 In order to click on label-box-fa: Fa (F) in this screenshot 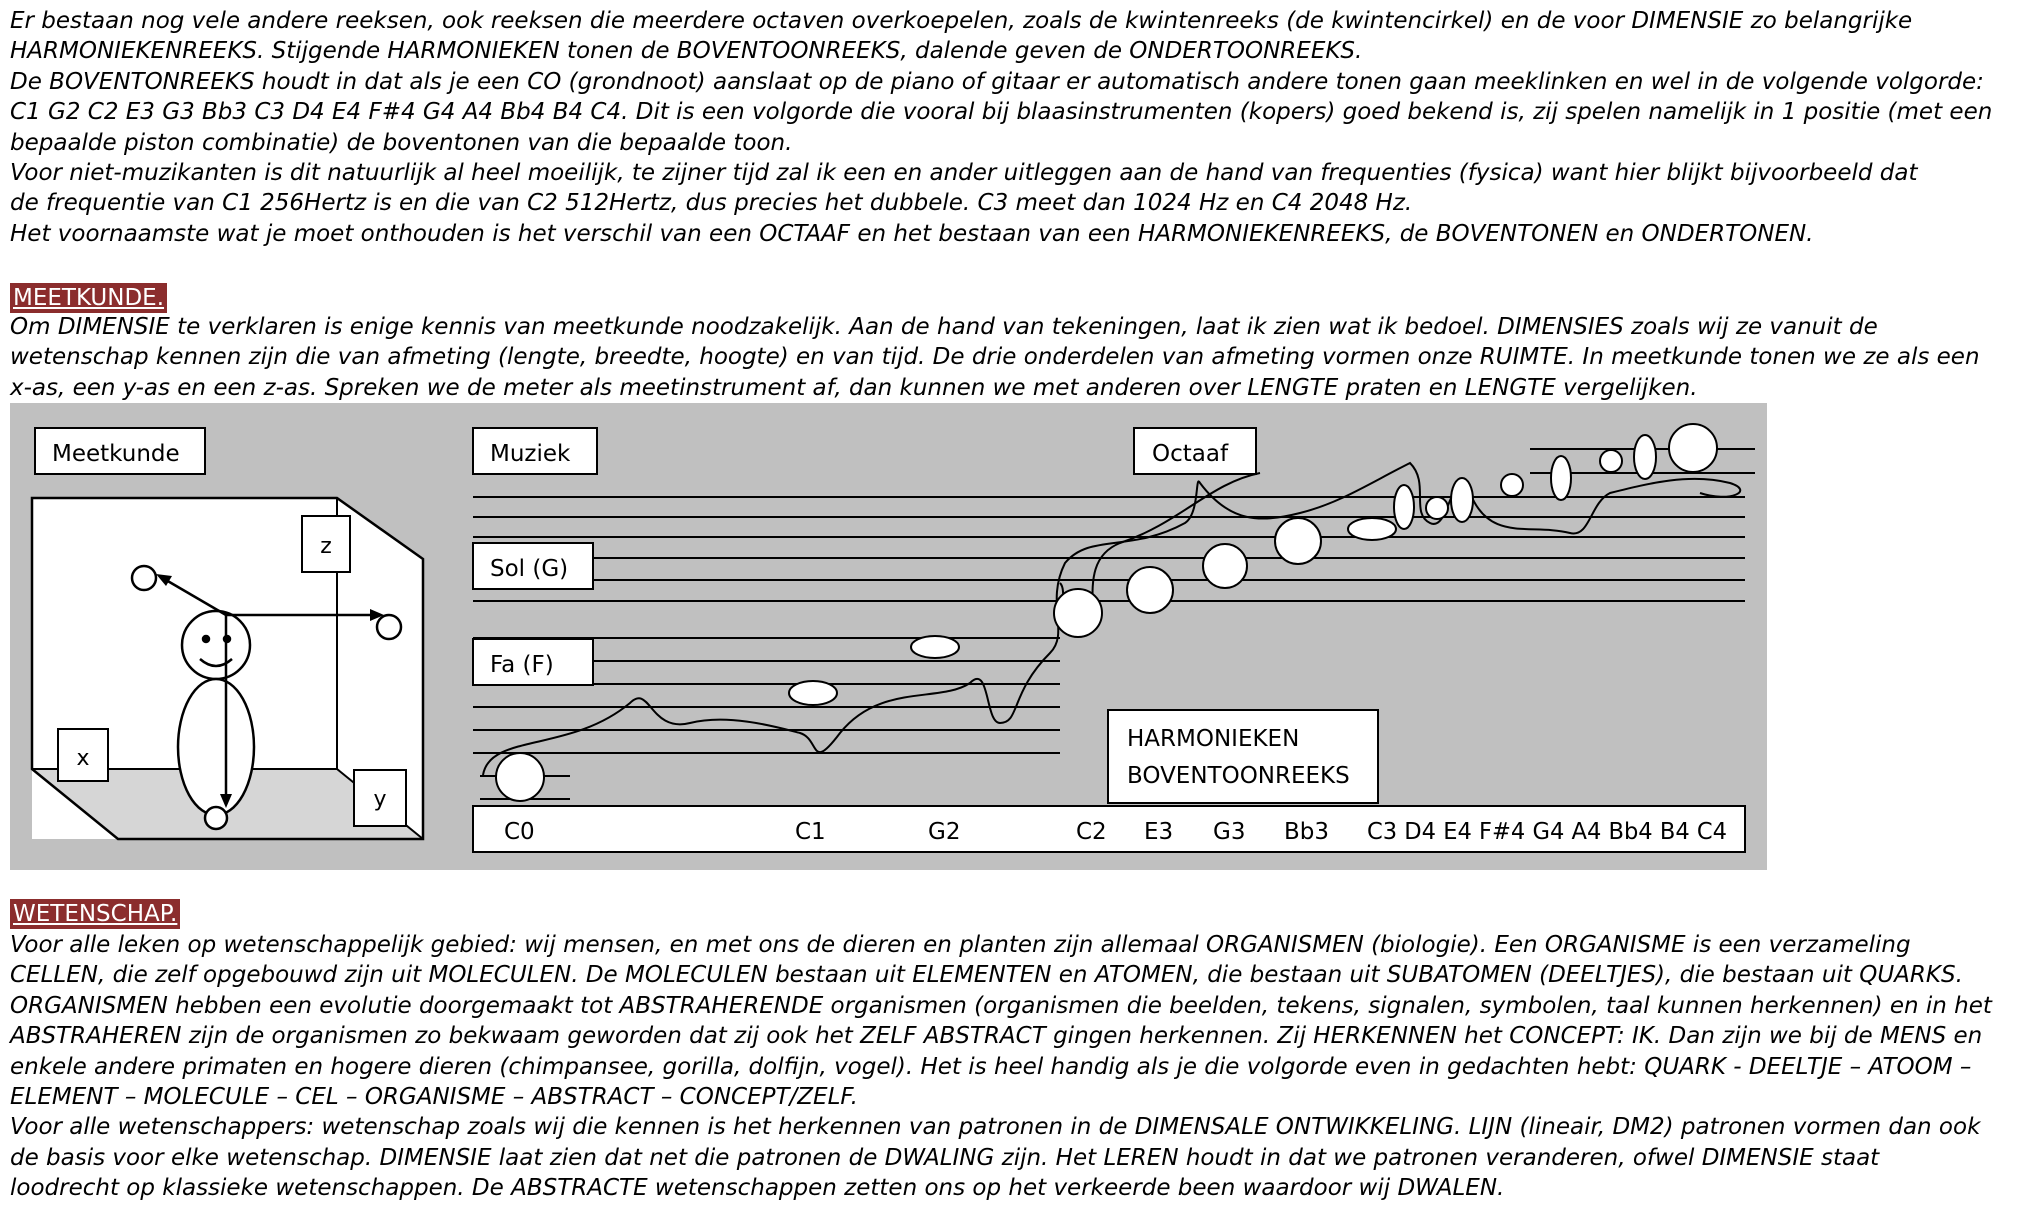, I will do `click(533, 662)`.